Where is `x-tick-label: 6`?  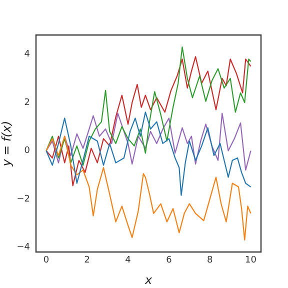
x-tick-label: 6 is located at coordinates (169, 261).